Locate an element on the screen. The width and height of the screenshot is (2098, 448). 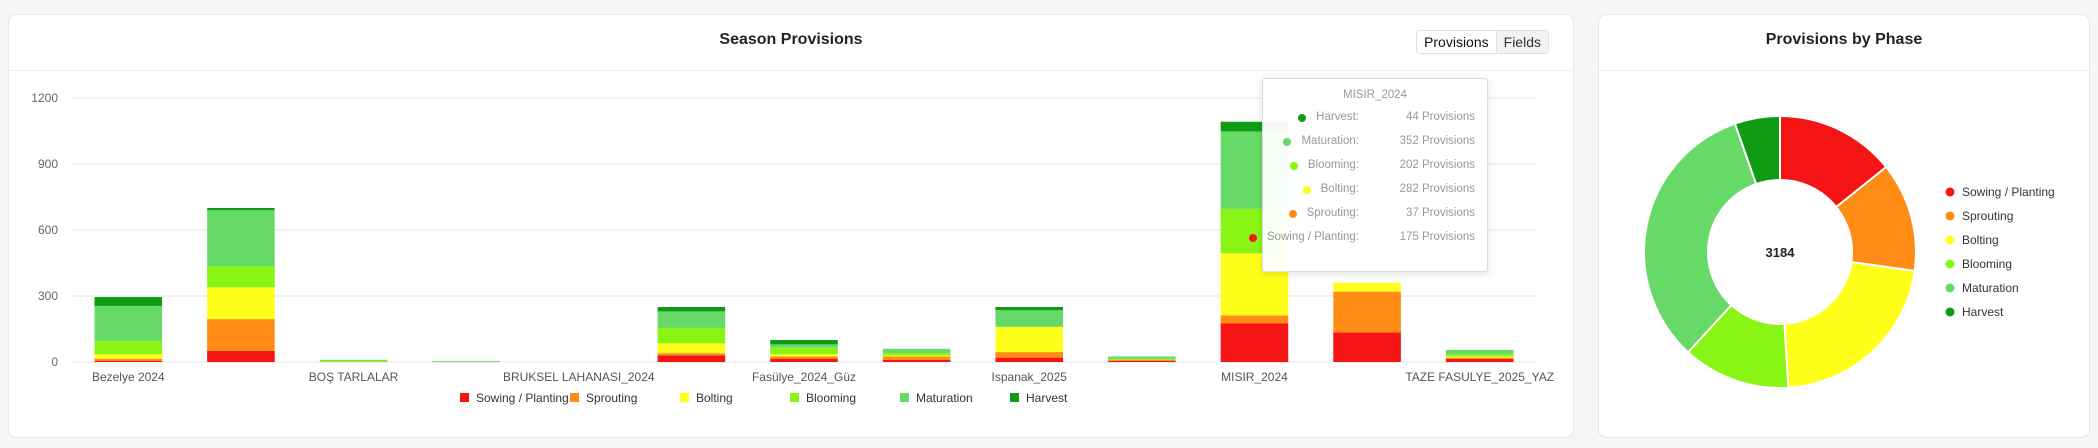
x-tick-label: Fasülye_2024_Güz is located at coordinates (804, 377).